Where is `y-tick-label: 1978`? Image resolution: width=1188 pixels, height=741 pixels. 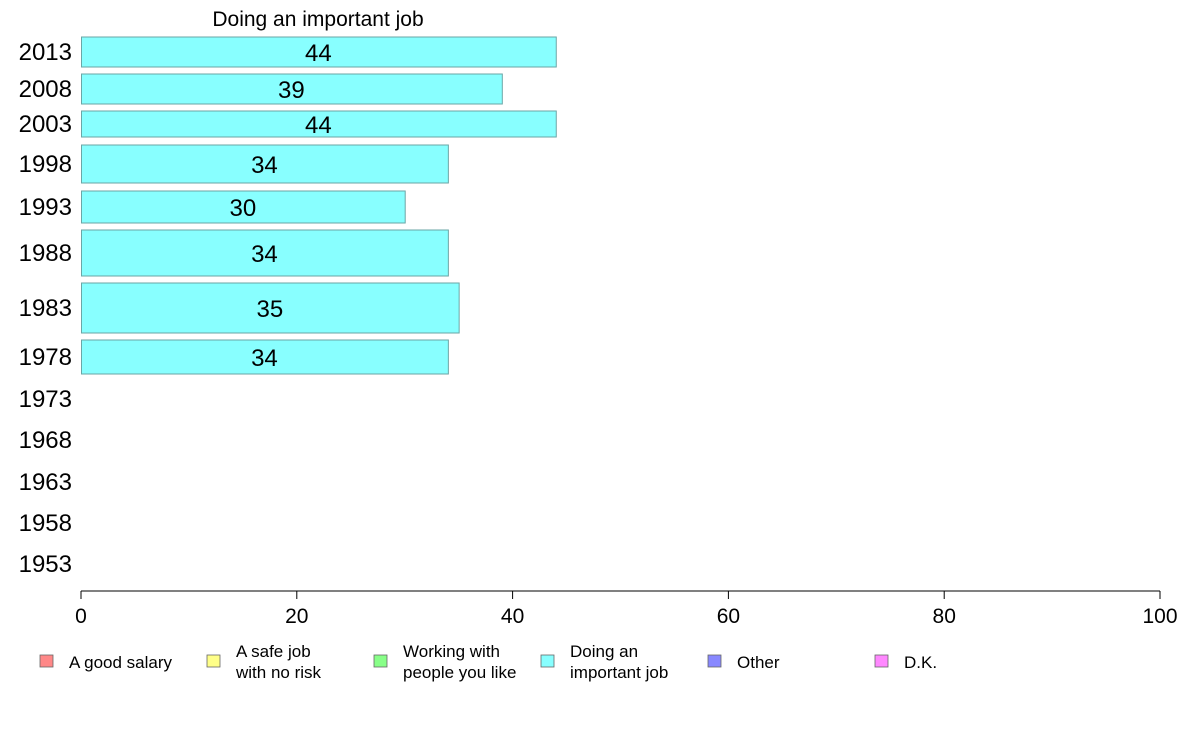
y-tick-label: 1978 is located at coordinates (45, 357).